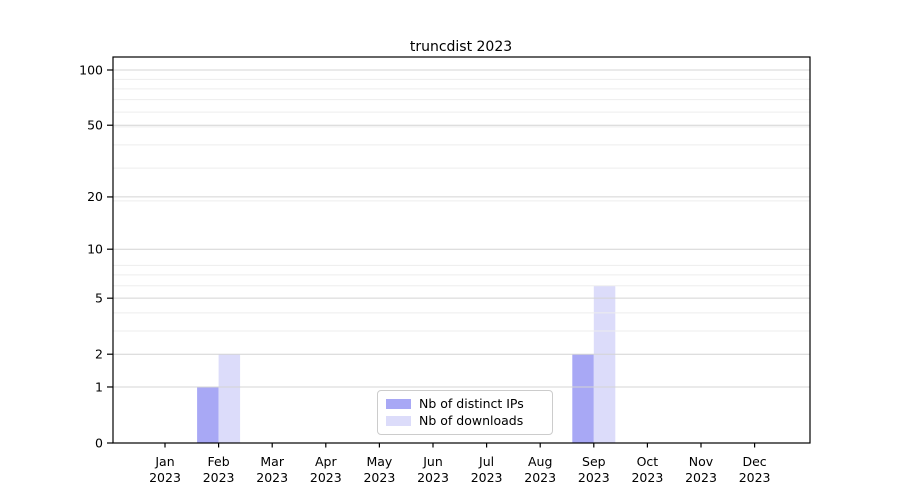  I want to click on x-tick-label-month-nov: Nov, so click(701, 461).